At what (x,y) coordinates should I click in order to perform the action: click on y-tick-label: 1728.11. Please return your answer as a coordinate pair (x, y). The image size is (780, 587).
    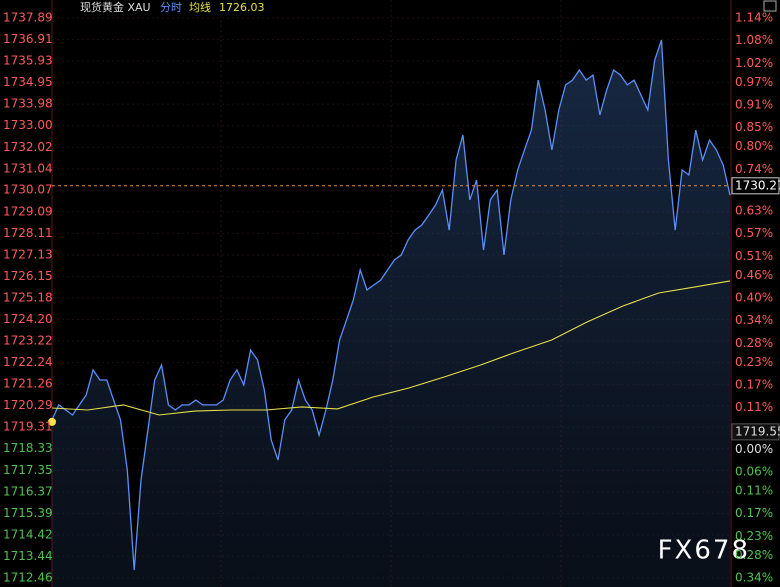
    Looking at the image, I should click on (28, 233).